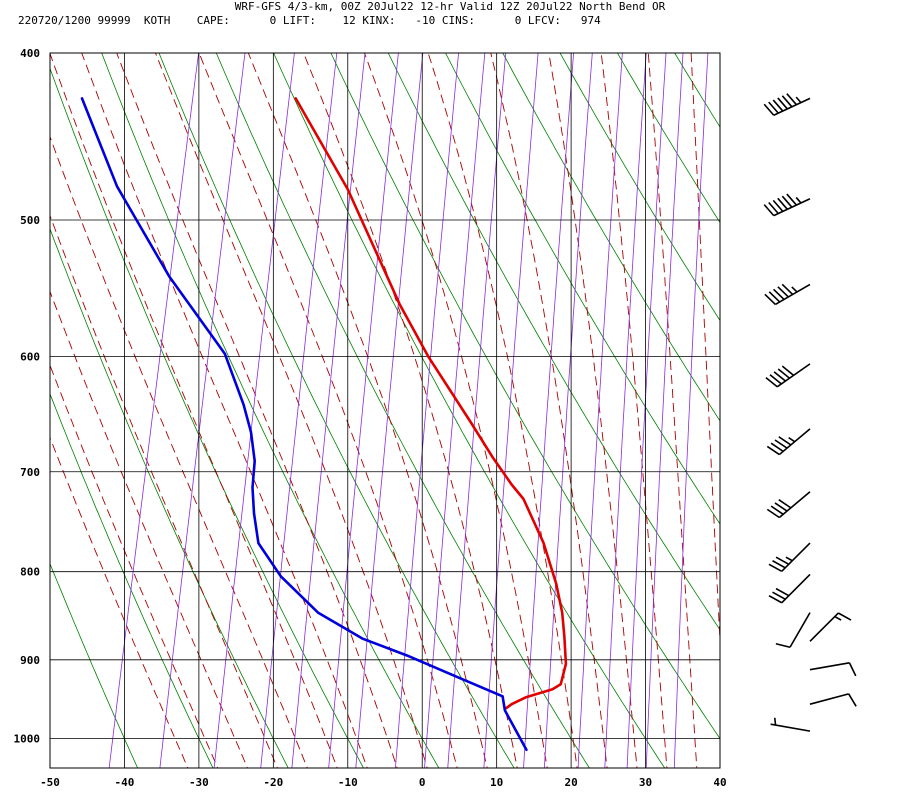  What do you see at coordinates (422, 782) in the screenshot?
I see `x-tick-label: 0` at bounding box center [422, 782].